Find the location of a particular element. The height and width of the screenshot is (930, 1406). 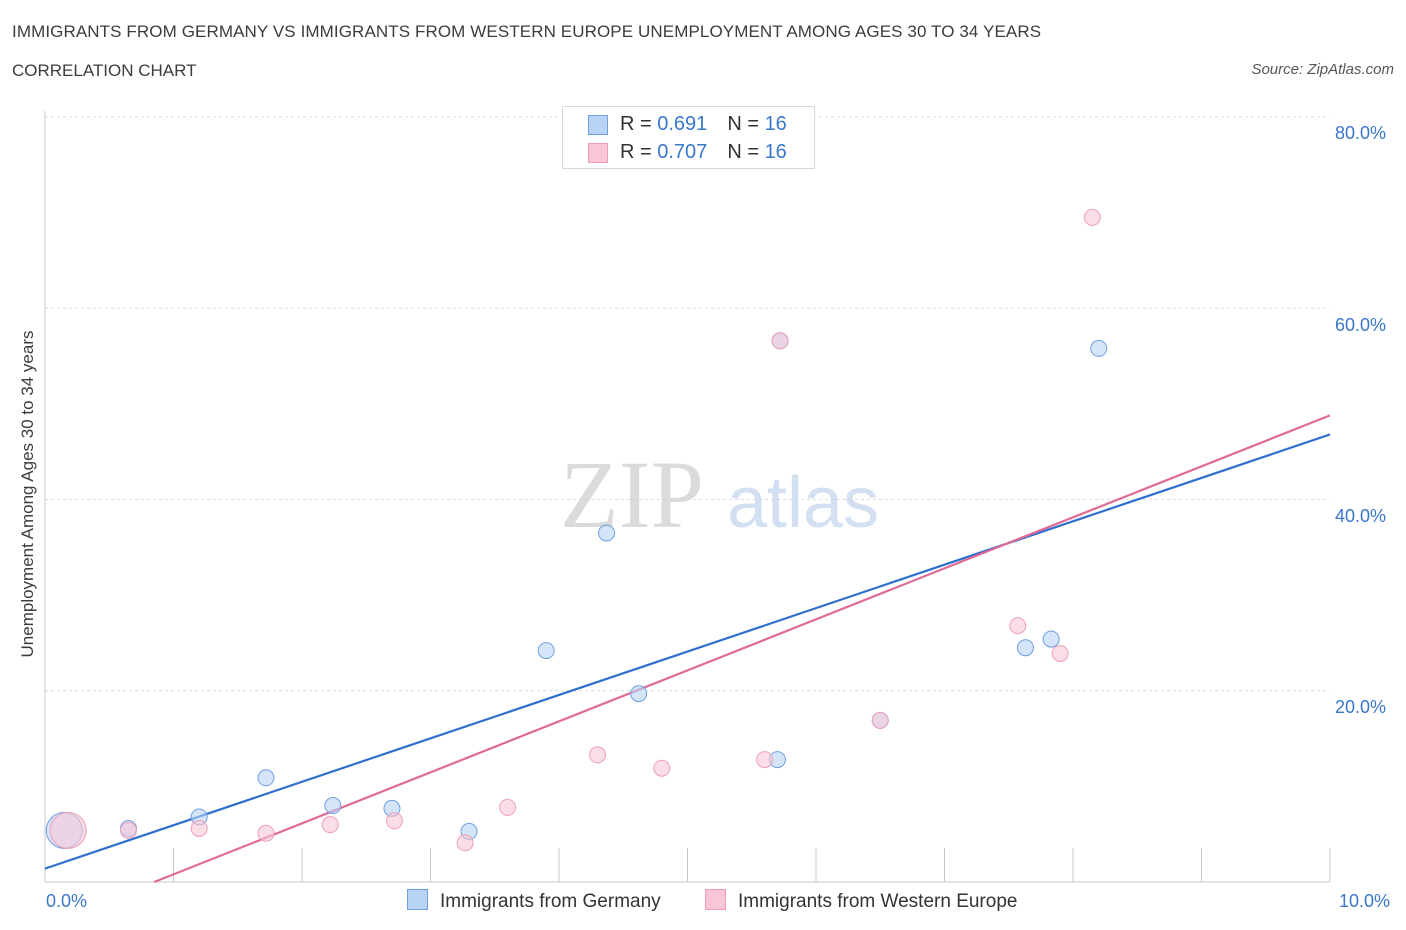

y-tick-60: 60.0% is located at coordinates (1361, 325).